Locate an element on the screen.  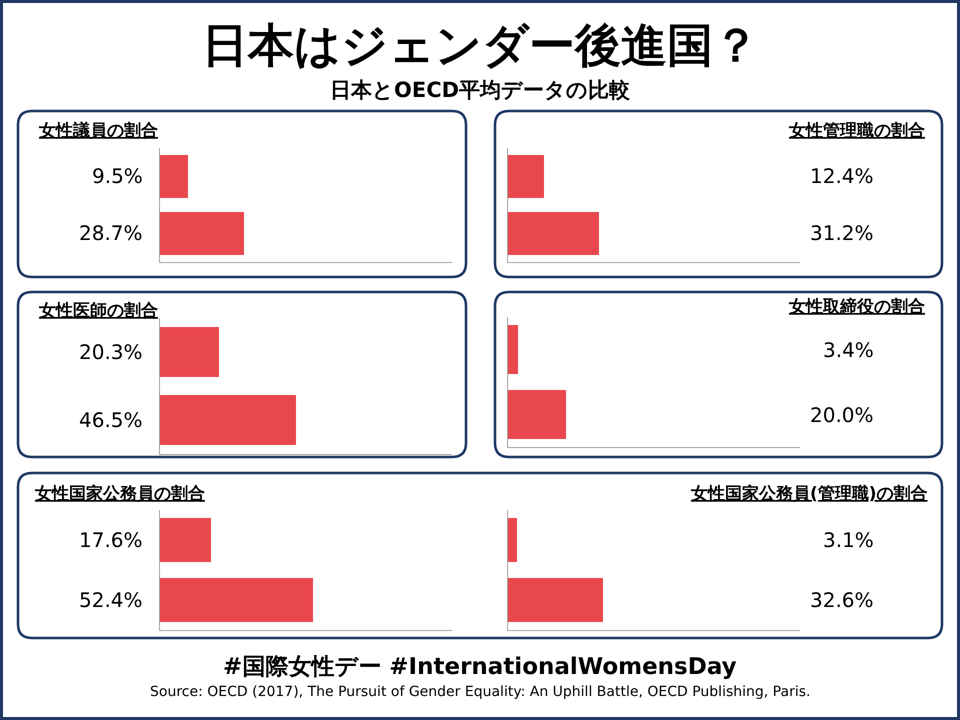
data-label: 46.5% is located at coordinates (111, 420).